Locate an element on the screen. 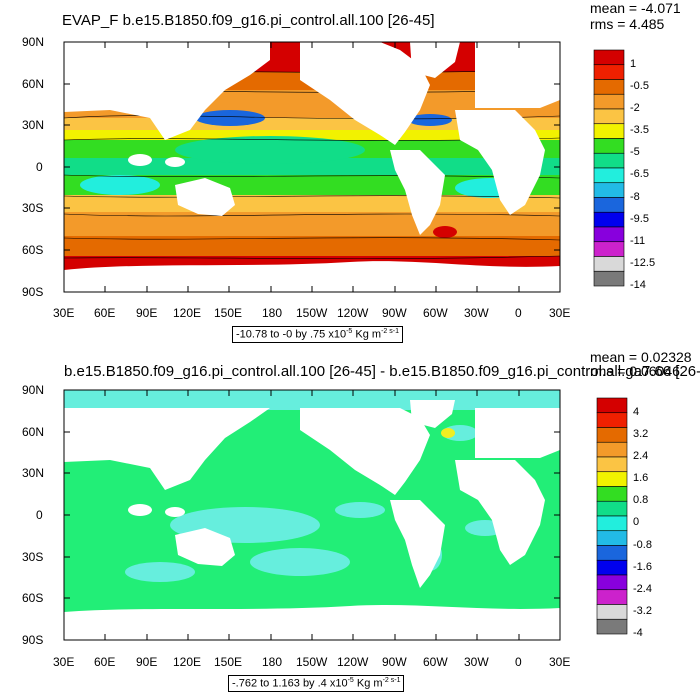  colorbar-label: -1.6 is located at coordinates (642, 566).